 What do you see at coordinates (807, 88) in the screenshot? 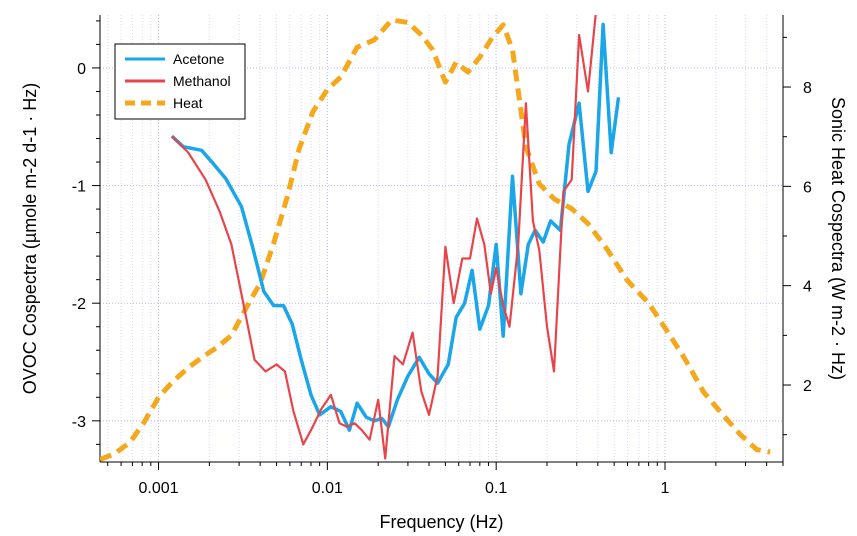
I see `right-y-tick-label: 8` at bounding box center [807, 88].